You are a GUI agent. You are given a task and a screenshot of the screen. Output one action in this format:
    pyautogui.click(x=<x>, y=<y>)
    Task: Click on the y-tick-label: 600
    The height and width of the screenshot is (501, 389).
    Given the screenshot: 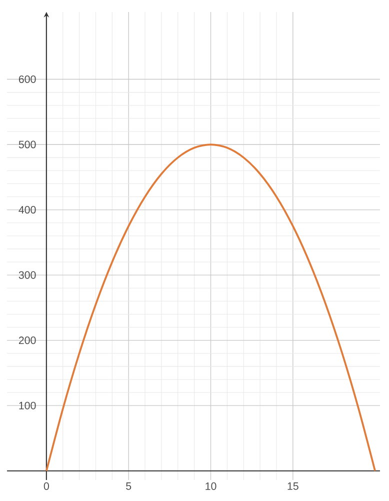 What is the action you would take?
    pyautogui.click(x=27, y=79)
    